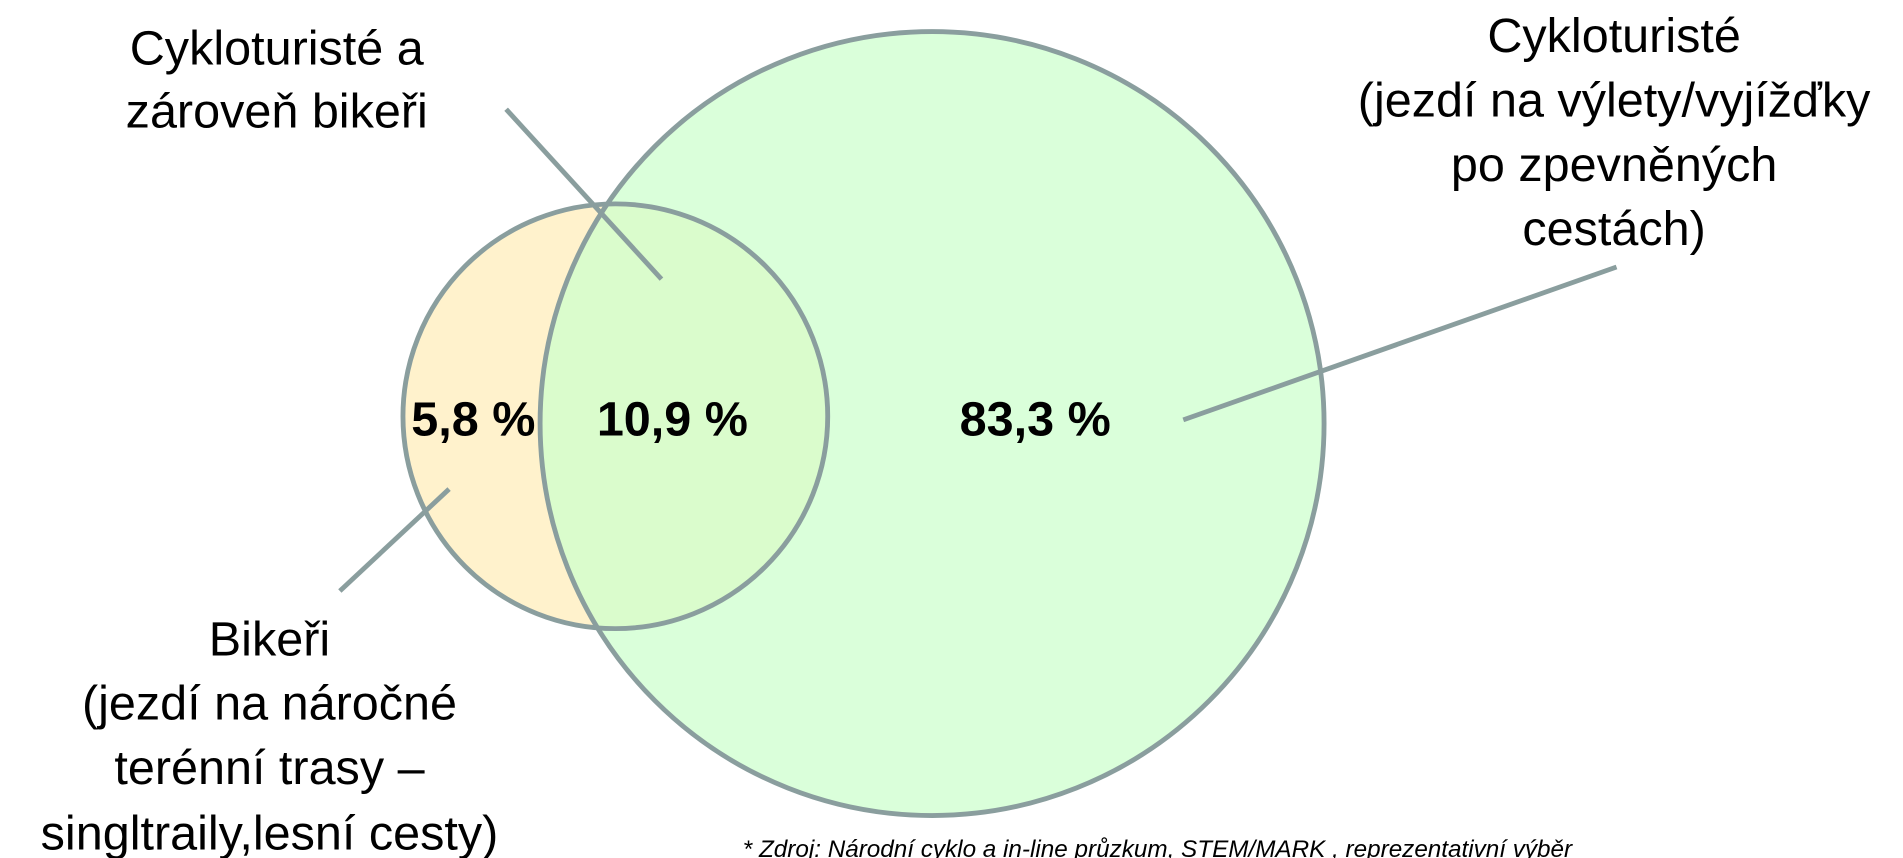 The image size is (1903, 858). What do you see at coordinates (277, 111) in the screenshot?
I see `overlap-label: zároveň bikeři` at bounding box center [277, 111].